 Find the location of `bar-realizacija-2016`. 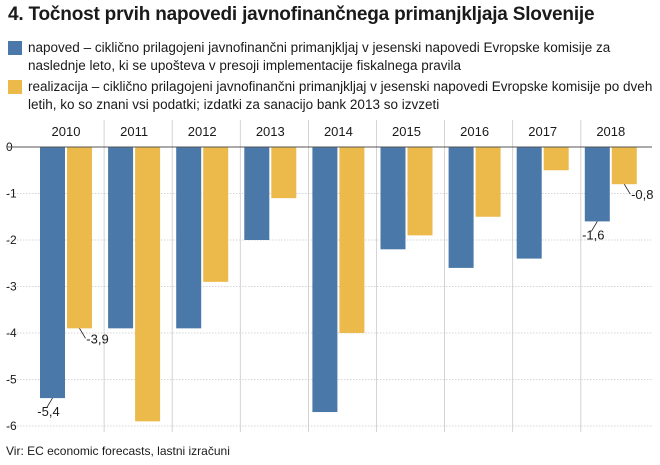

bar-realizacija-2016 is located at coordinates (488, 182).